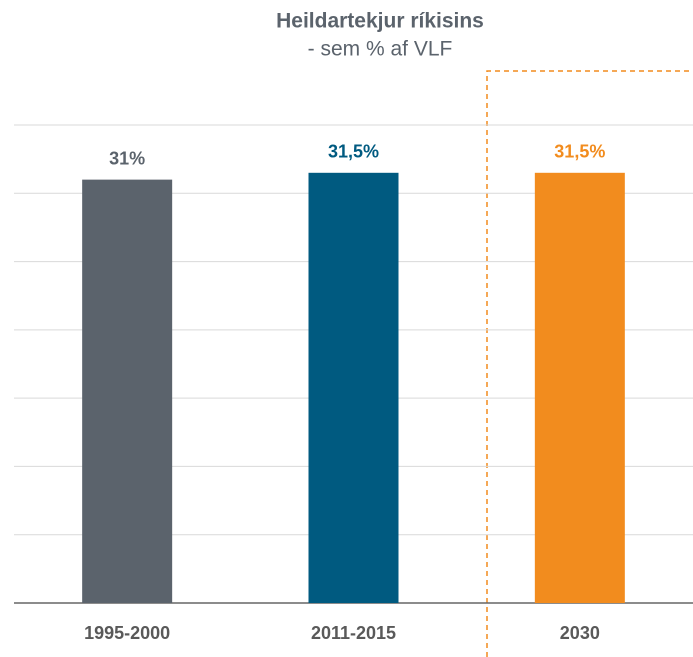  I want to click on chart-subtitle: - sem % af VLF, so click(380, 49).